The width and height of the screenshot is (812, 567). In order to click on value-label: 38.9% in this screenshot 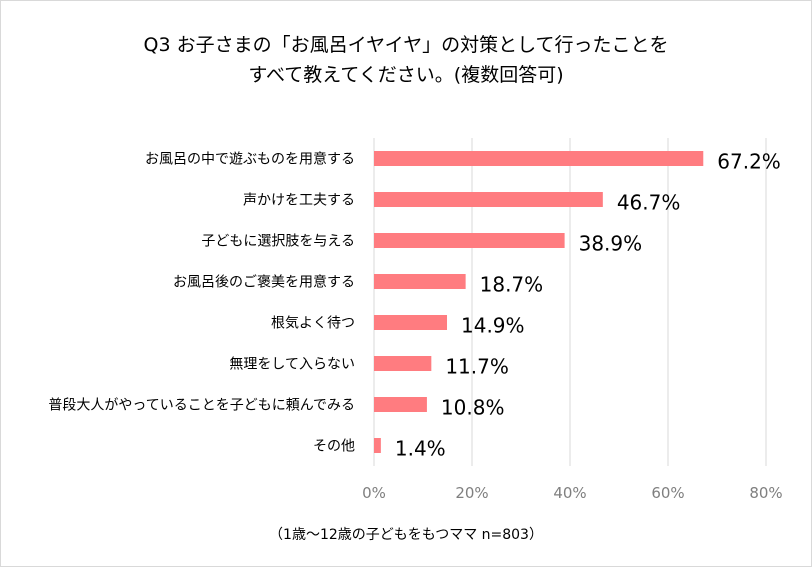, I will do `click(611, 244)`.